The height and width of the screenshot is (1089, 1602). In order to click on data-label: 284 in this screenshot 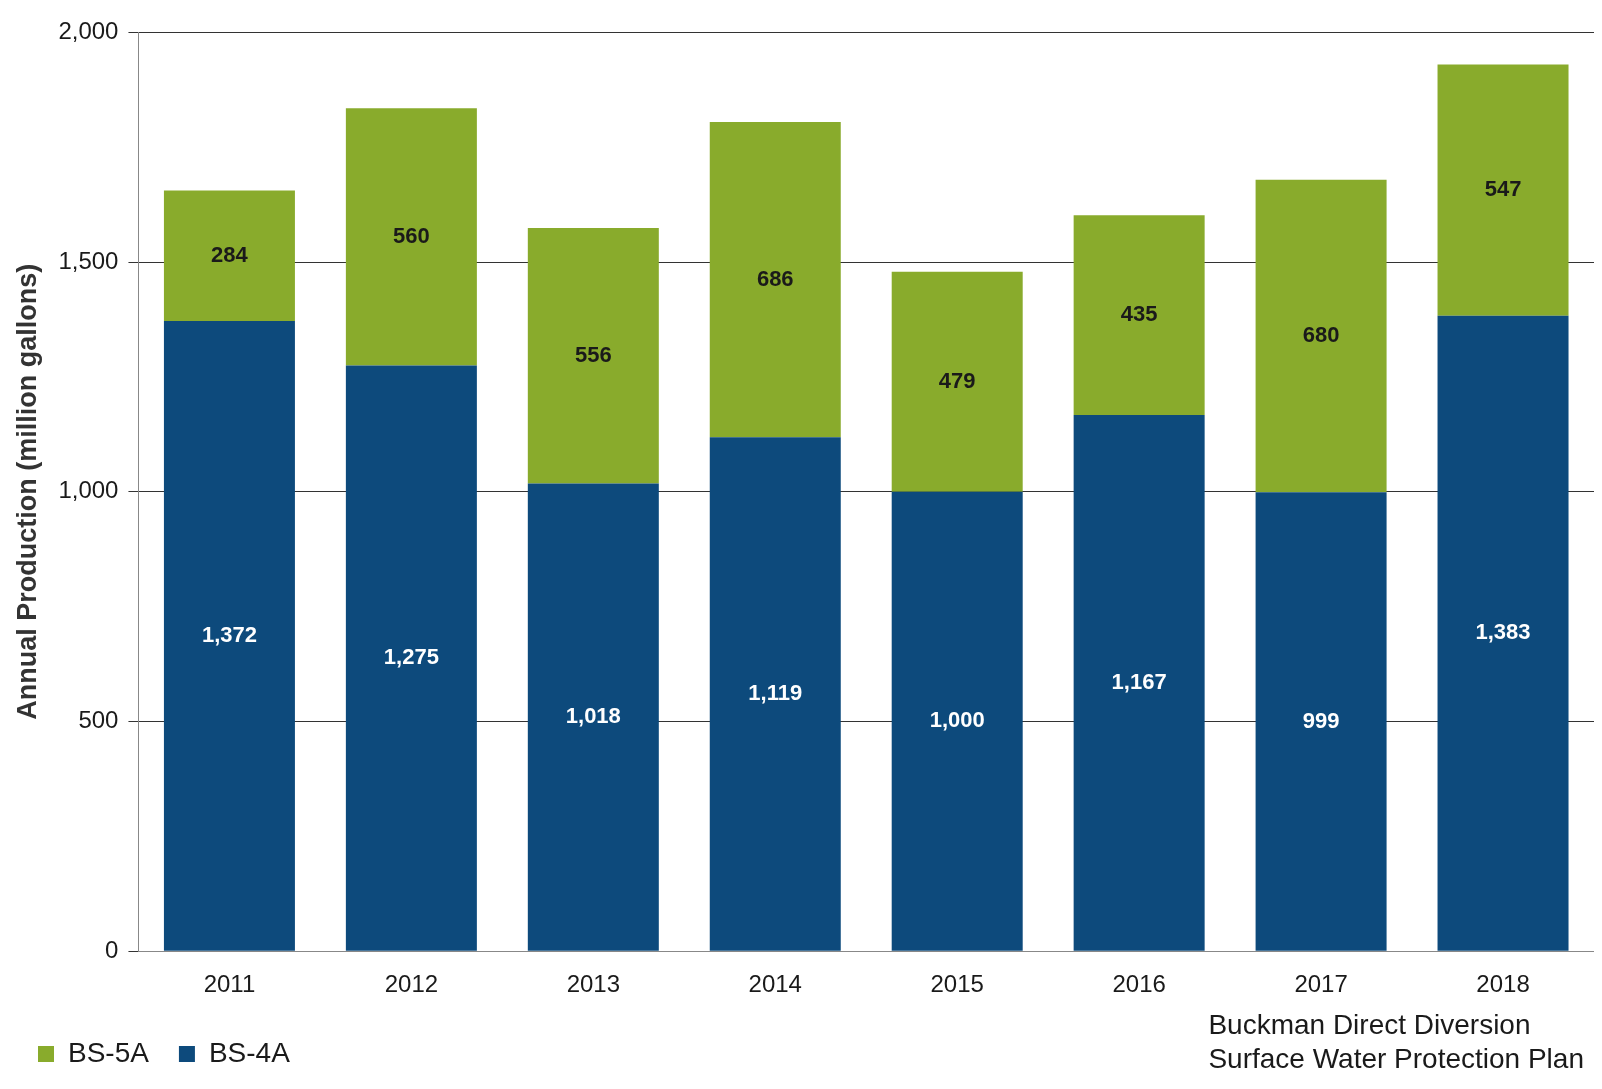, I will do `click(230, 254)`.